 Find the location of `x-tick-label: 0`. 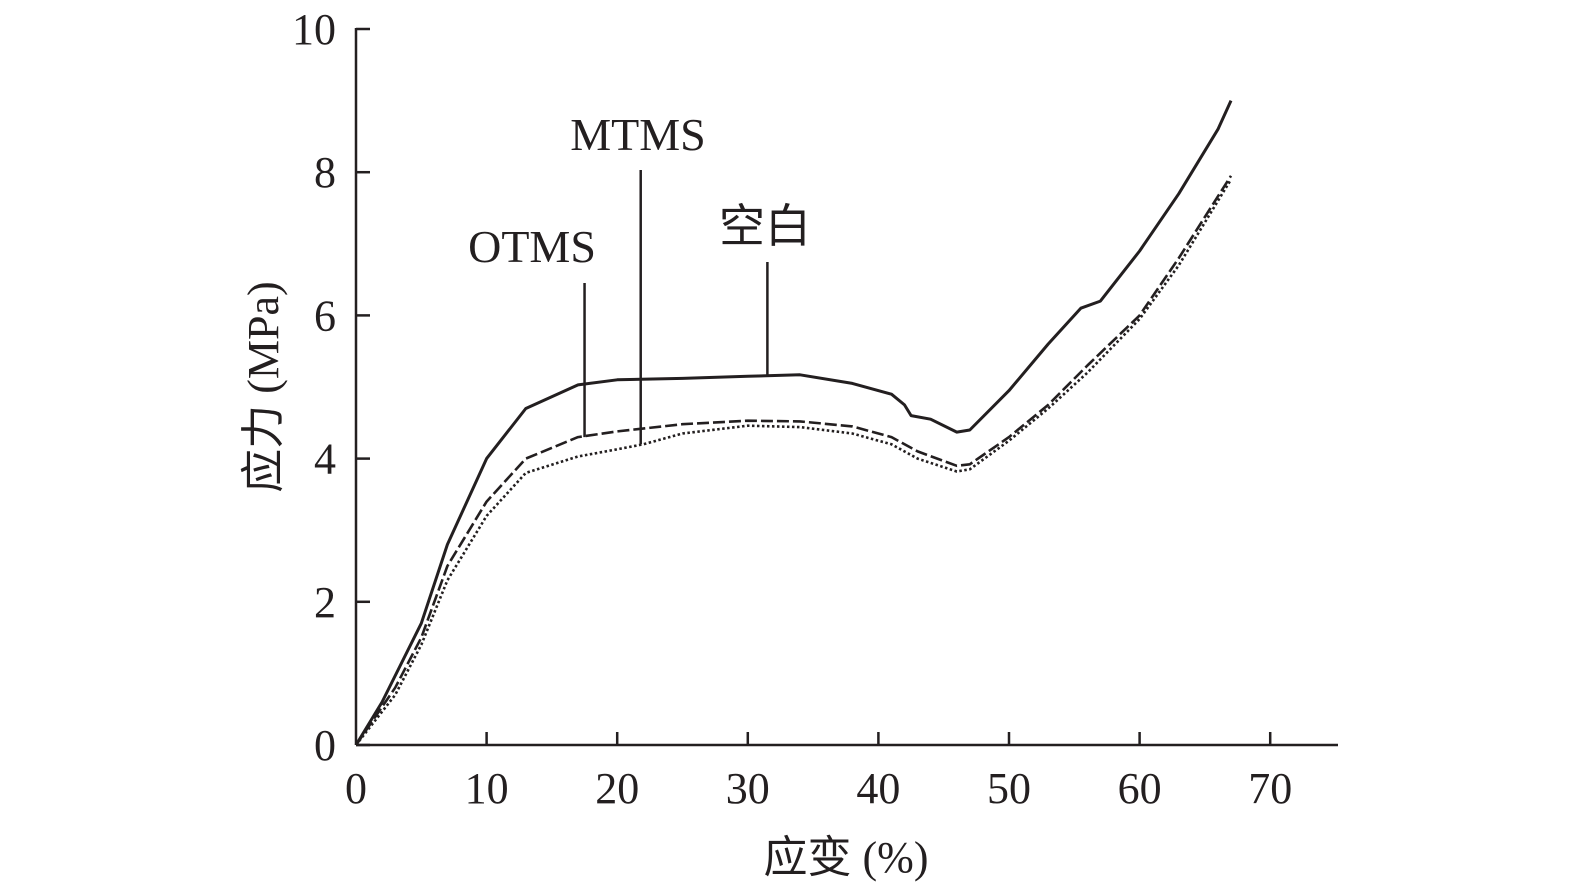

x-tick-label: 0 is located at coordinates (356, 788).